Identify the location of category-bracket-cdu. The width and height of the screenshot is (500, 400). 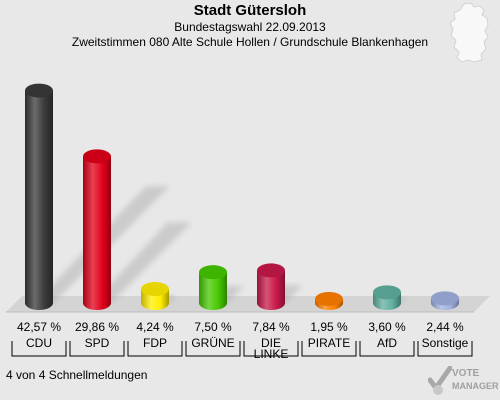
(39, 349).